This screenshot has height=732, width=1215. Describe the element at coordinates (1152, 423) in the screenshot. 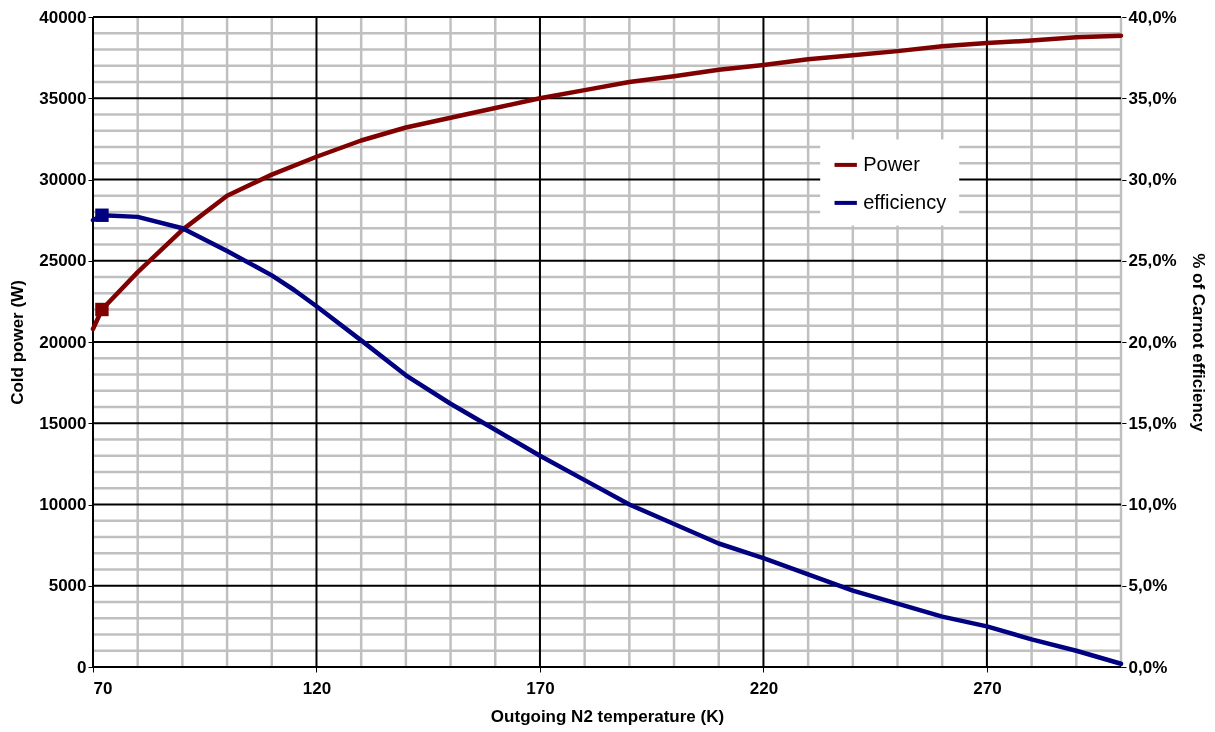

I see `y2-tick-label: 15,0%` at that location.